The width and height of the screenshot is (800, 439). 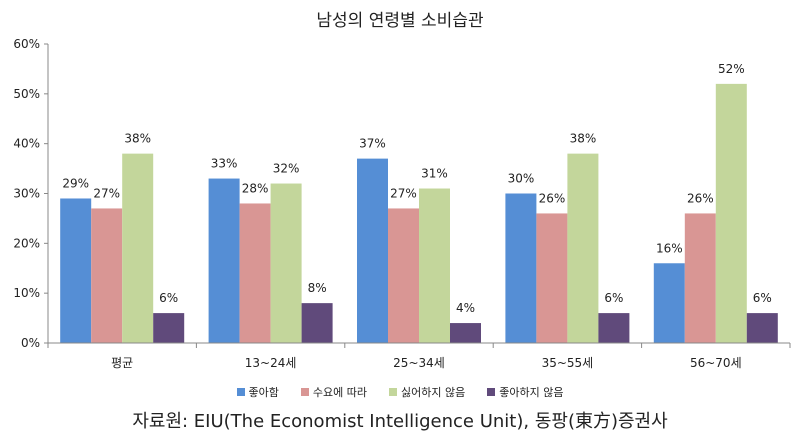 What do you see at coordinates (26, 94) in the screenshot?
I see `y-tick-label: 50%` at bounding box center [26, 94].